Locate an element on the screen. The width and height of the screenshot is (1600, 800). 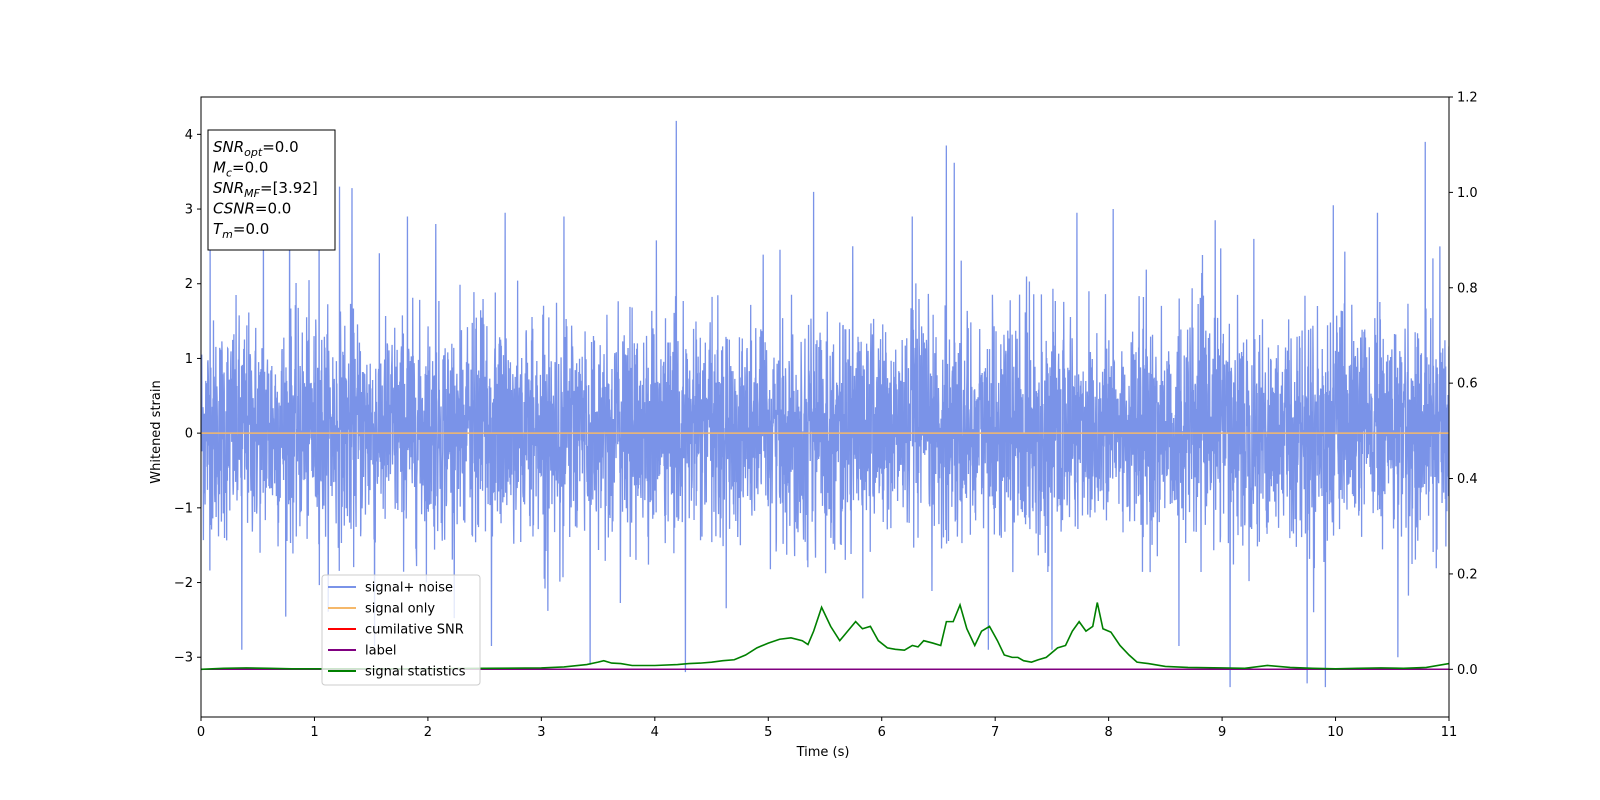
y-tick-label: 0 is located at coordinates (189, 434).